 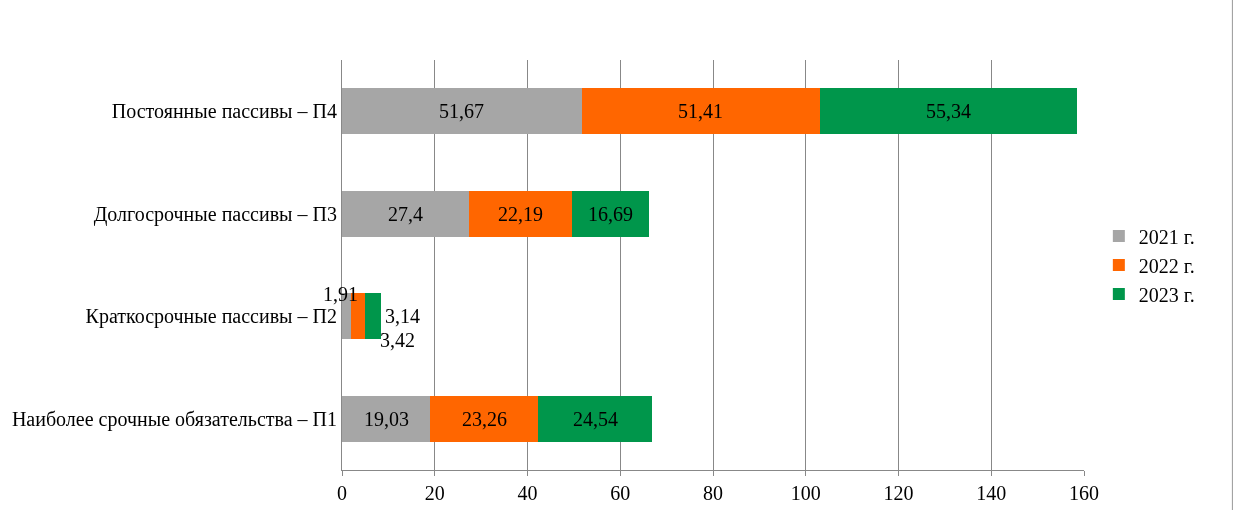 What do you see at coordinates (1166, 265) in the screenshot?
I see `legend-label: 2022 г.` at bounding box center [1166, 265].